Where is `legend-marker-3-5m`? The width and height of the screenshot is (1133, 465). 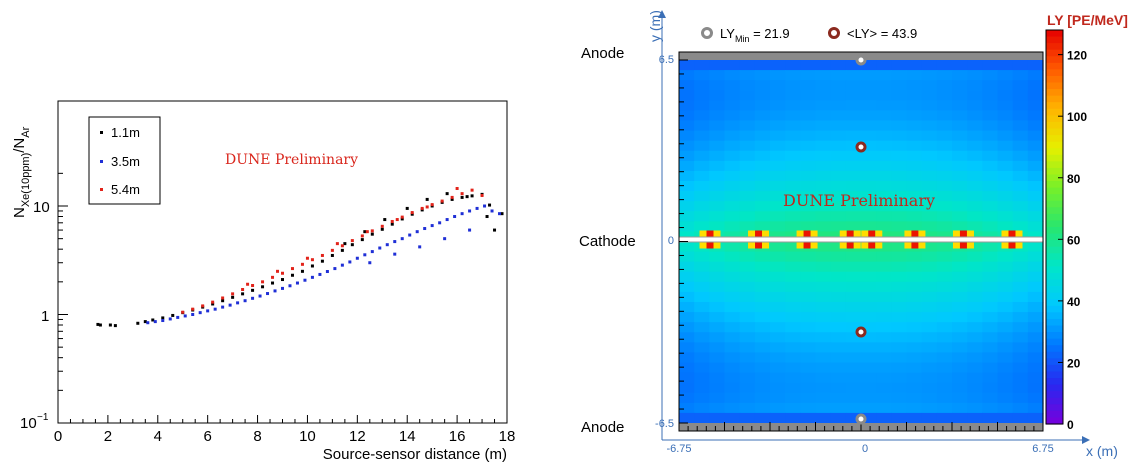
legend-marker-3-5m is located at coordinates (101, 161).